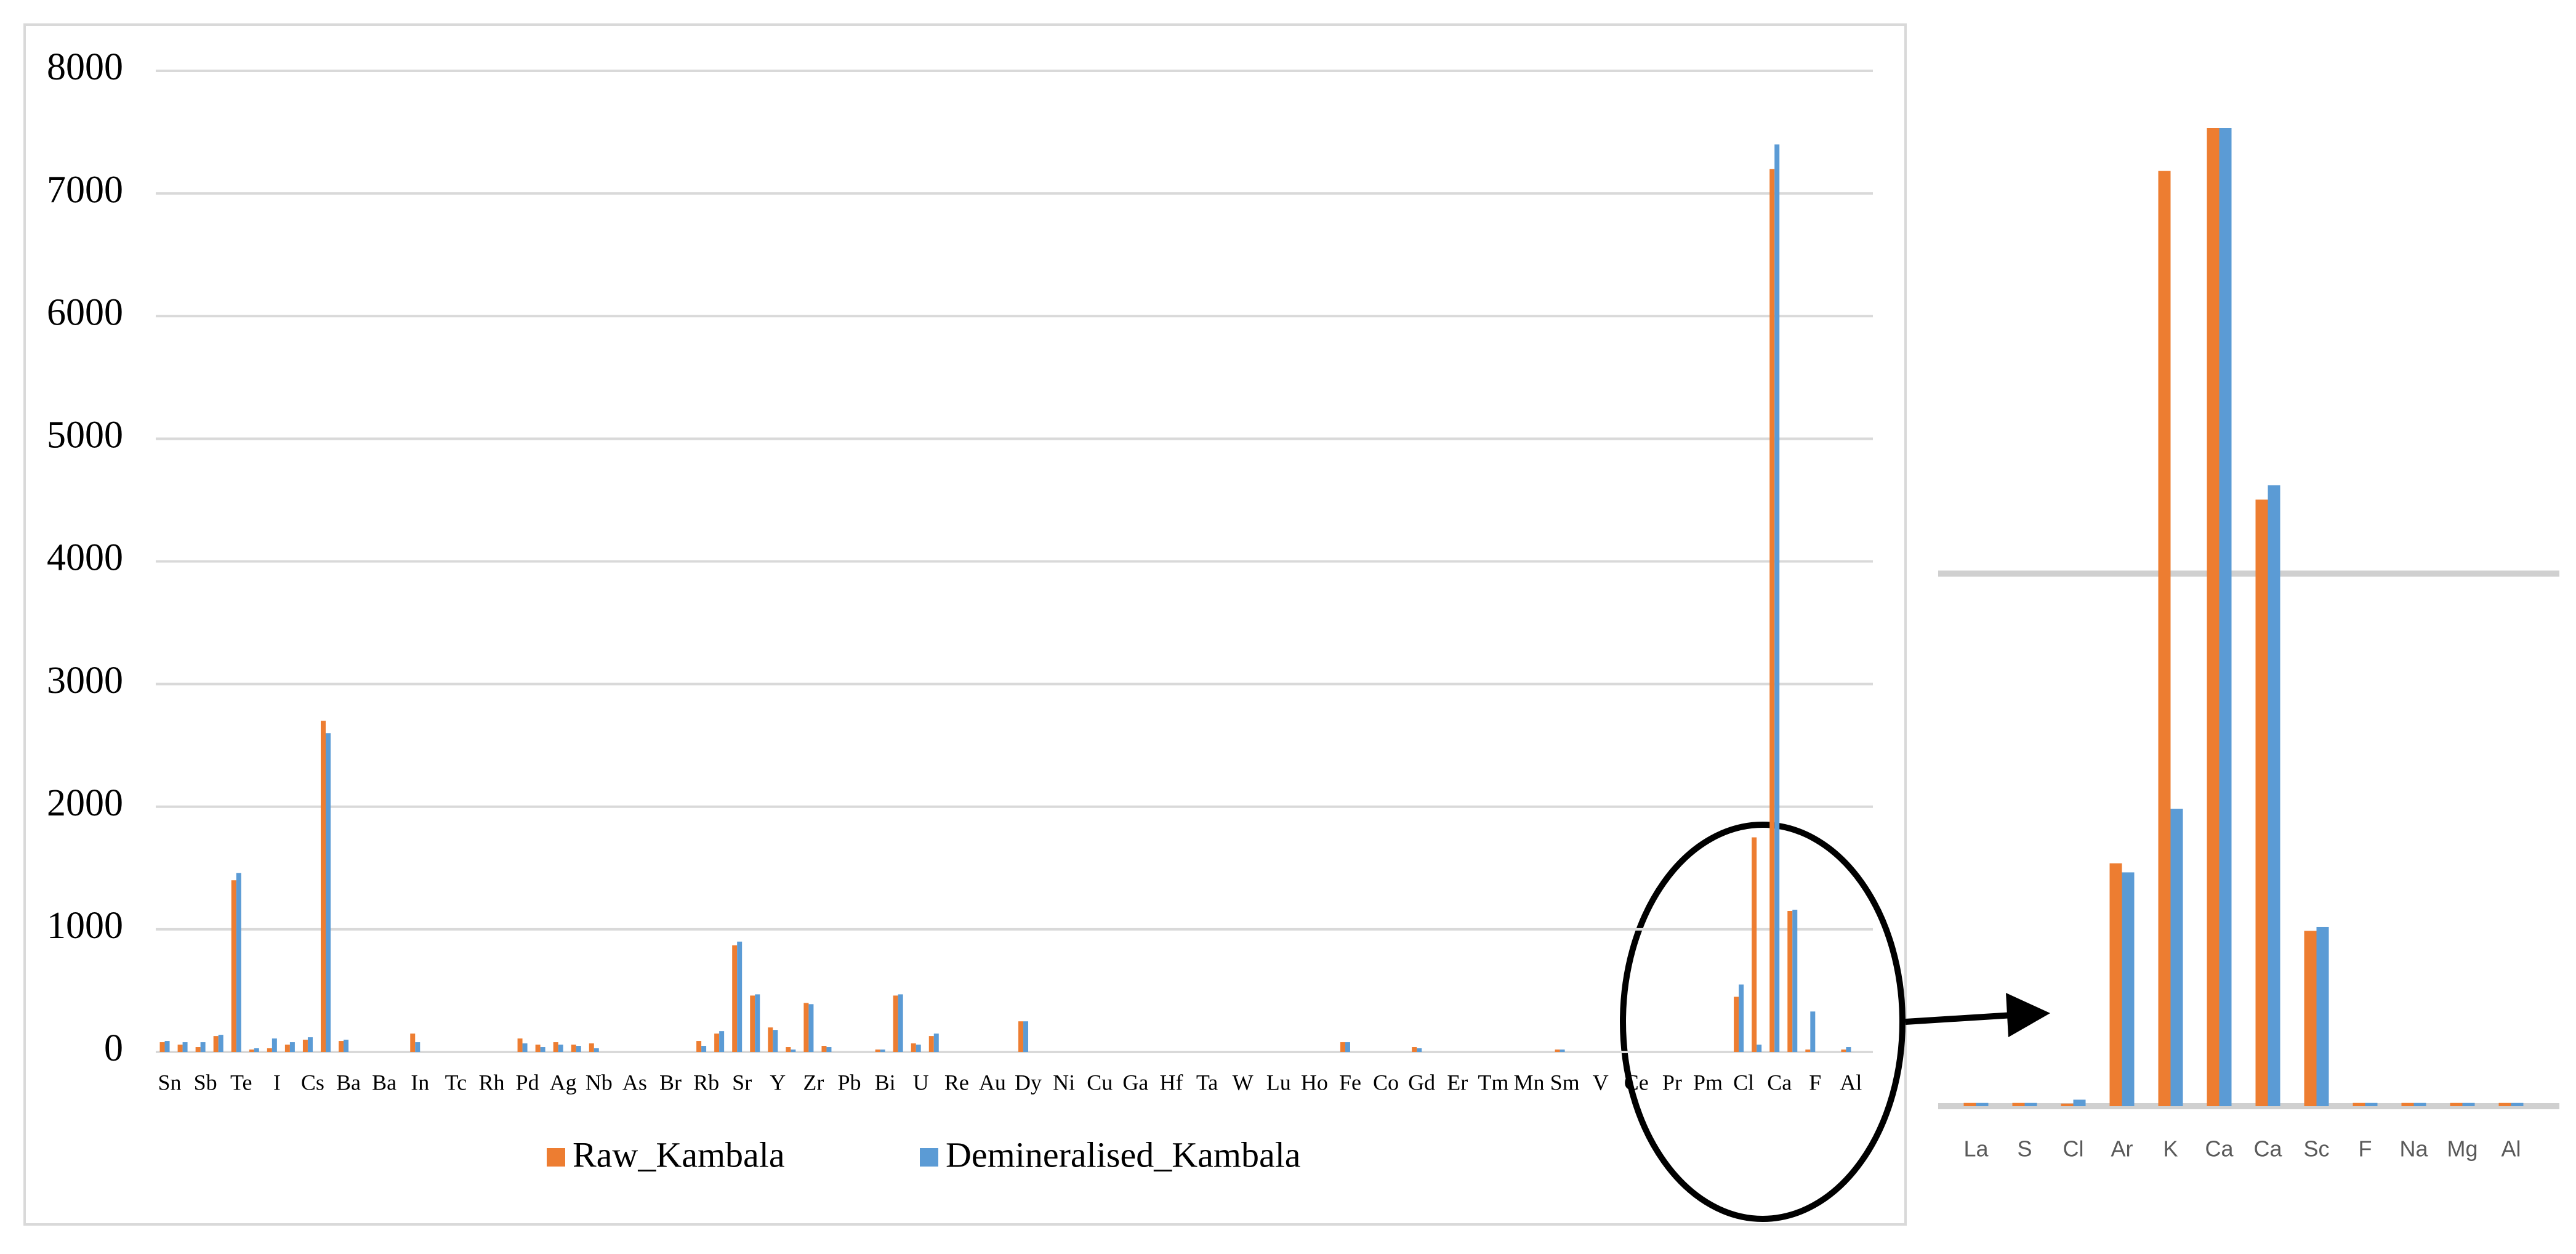 This screenshot has height=1254, width=2576. What do you see at coordinates (85, 558) in the screenshot?
I see `y-tick-label: 4000` at bounding box center [85, 558].